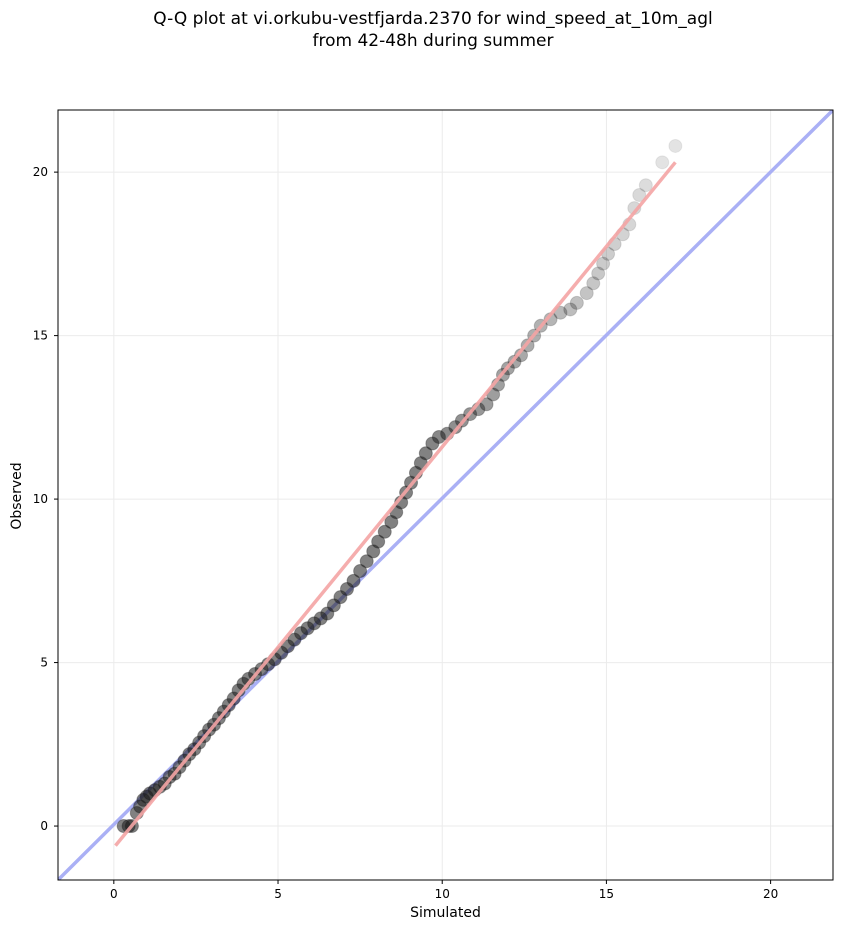 The image size is (843, 934). I want to click on y-tick: 20, so click(45, 172).